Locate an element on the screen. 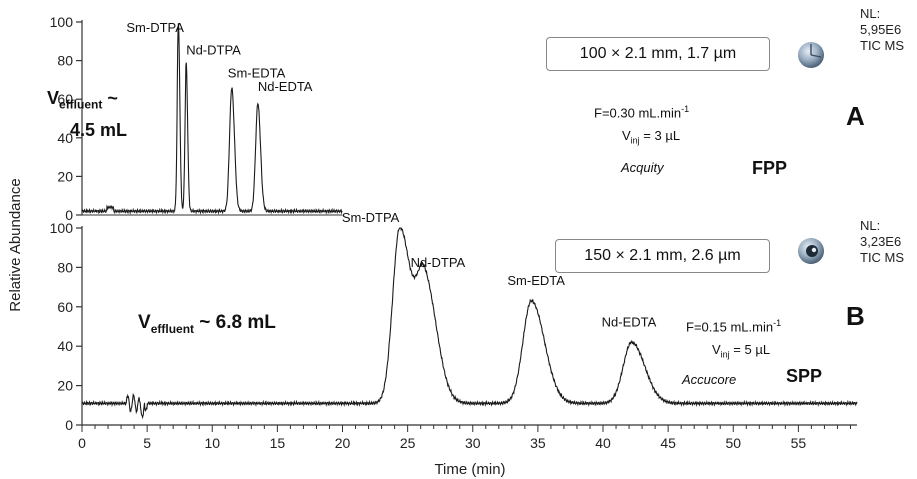 Image resolution: width=917 pixels, height=479 pixels. flow-text-a: F=0.30 mL.min is located at coordinates (638, 113).